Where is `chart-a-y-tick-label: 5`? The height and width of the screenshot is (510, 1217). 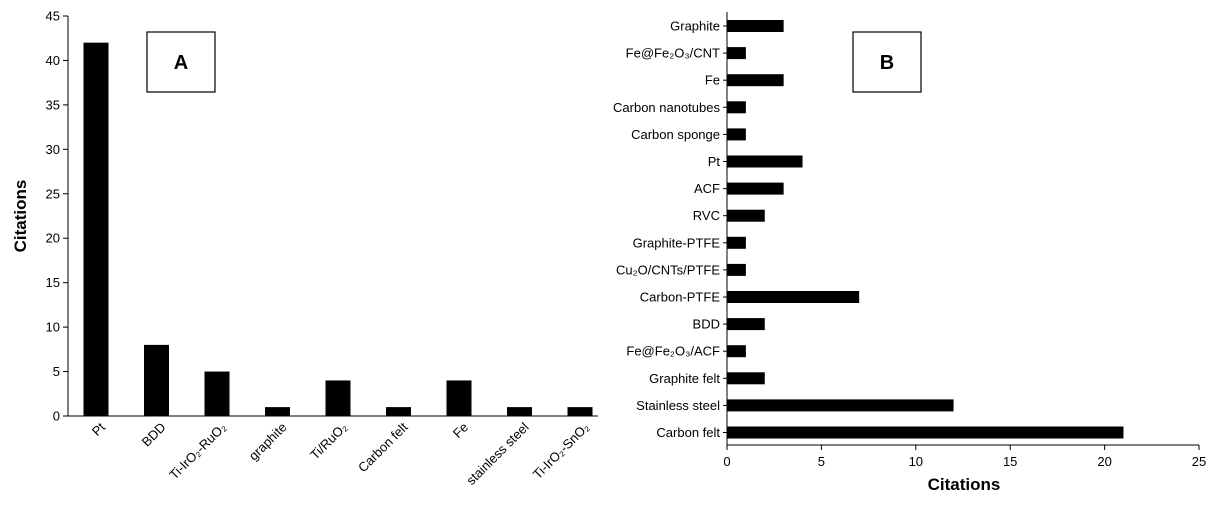
chart-a-y-tick-label: 5 is located at coordinates (56, 371).